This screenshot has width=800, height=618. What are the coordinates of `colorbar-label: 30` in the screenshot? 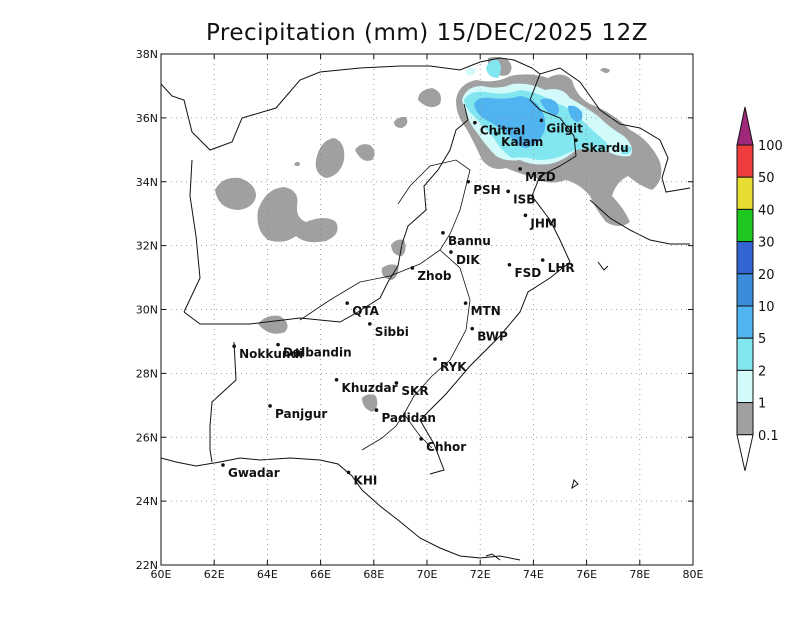 It's located at (766, 243).